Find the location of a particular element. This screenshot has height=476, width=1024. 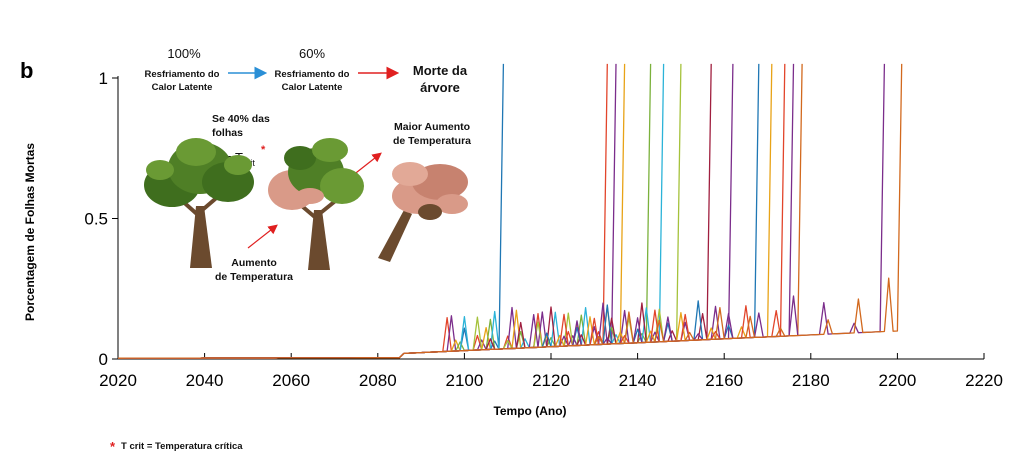

x-tick-label: 2100 is located at coordinates (464, 380).